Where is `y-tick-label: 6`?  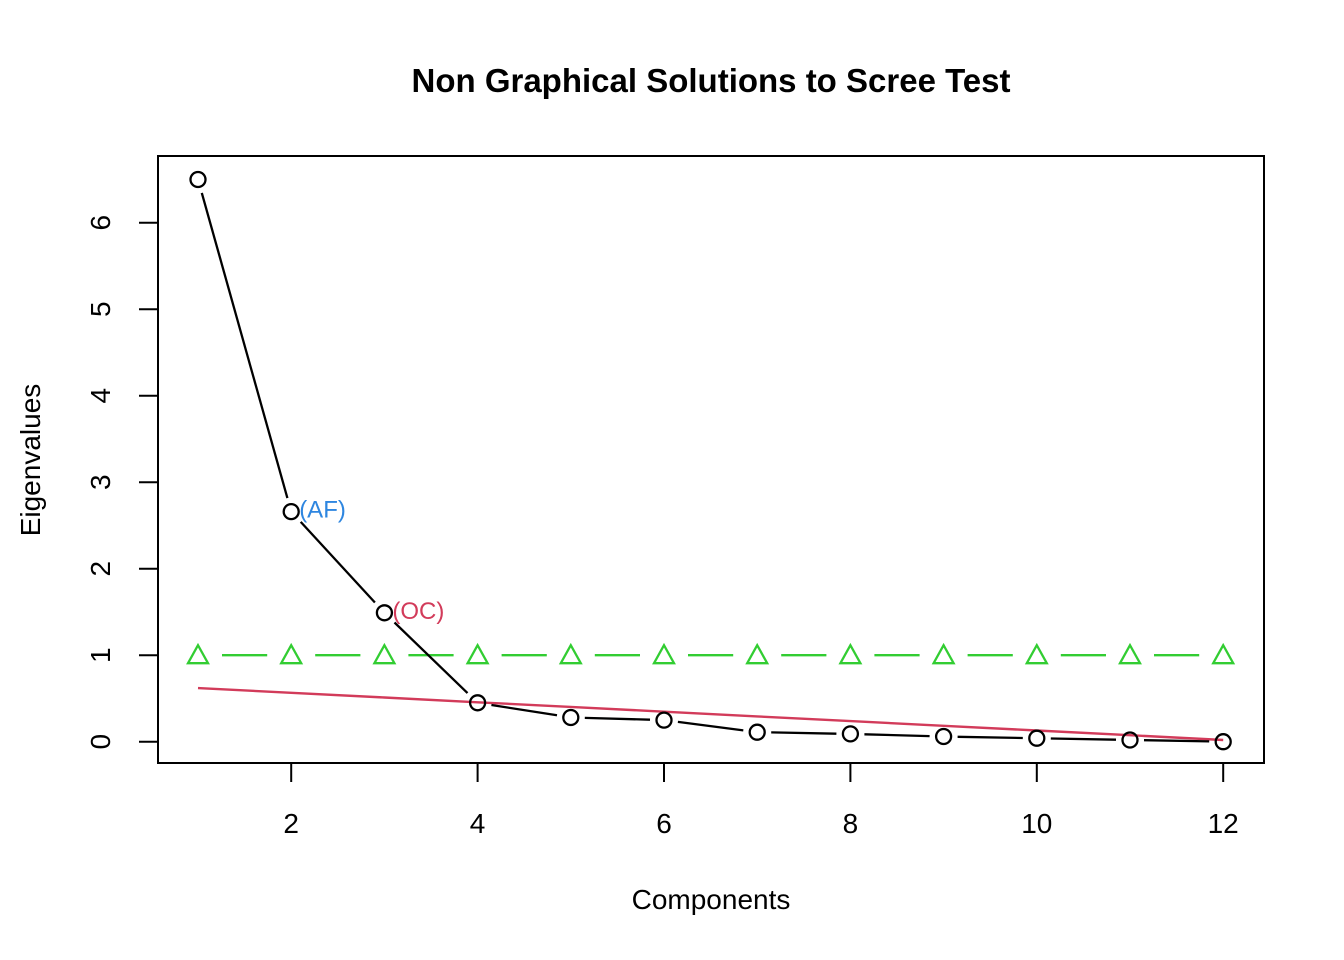
y-tick-label: 6 is located at coordinates (100, 223).